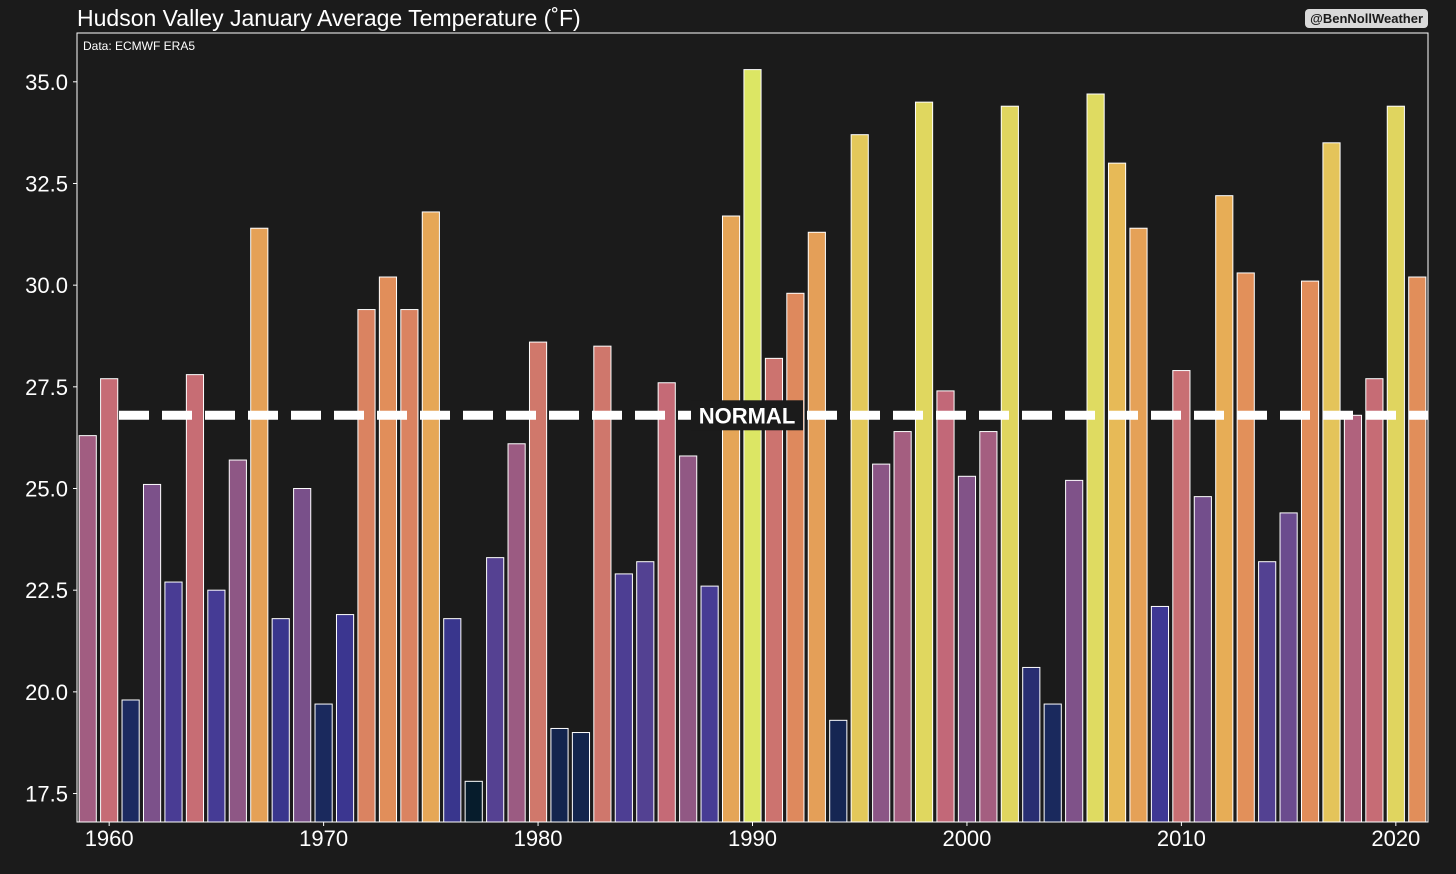 Image resolution: width=1456 pixels, height=874 pixels. Describe the element at coordinates (645, 692) in the screenshot. I see `bar-1985` at that location.